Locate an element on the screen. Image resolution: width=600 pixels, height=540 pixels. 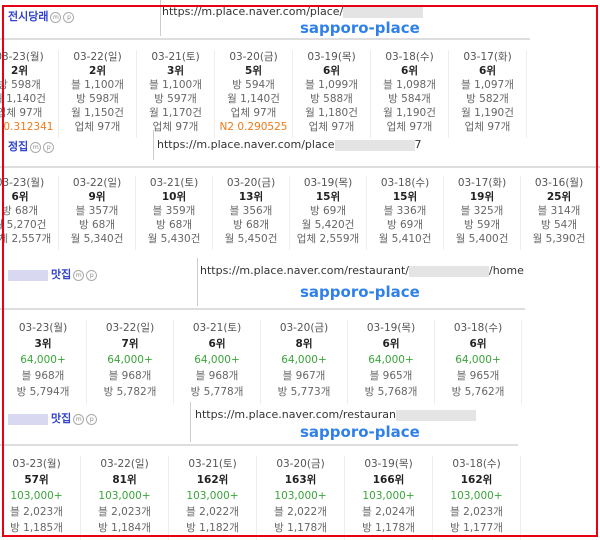
rank-value: 19위 is located at coordinates (482, 197).